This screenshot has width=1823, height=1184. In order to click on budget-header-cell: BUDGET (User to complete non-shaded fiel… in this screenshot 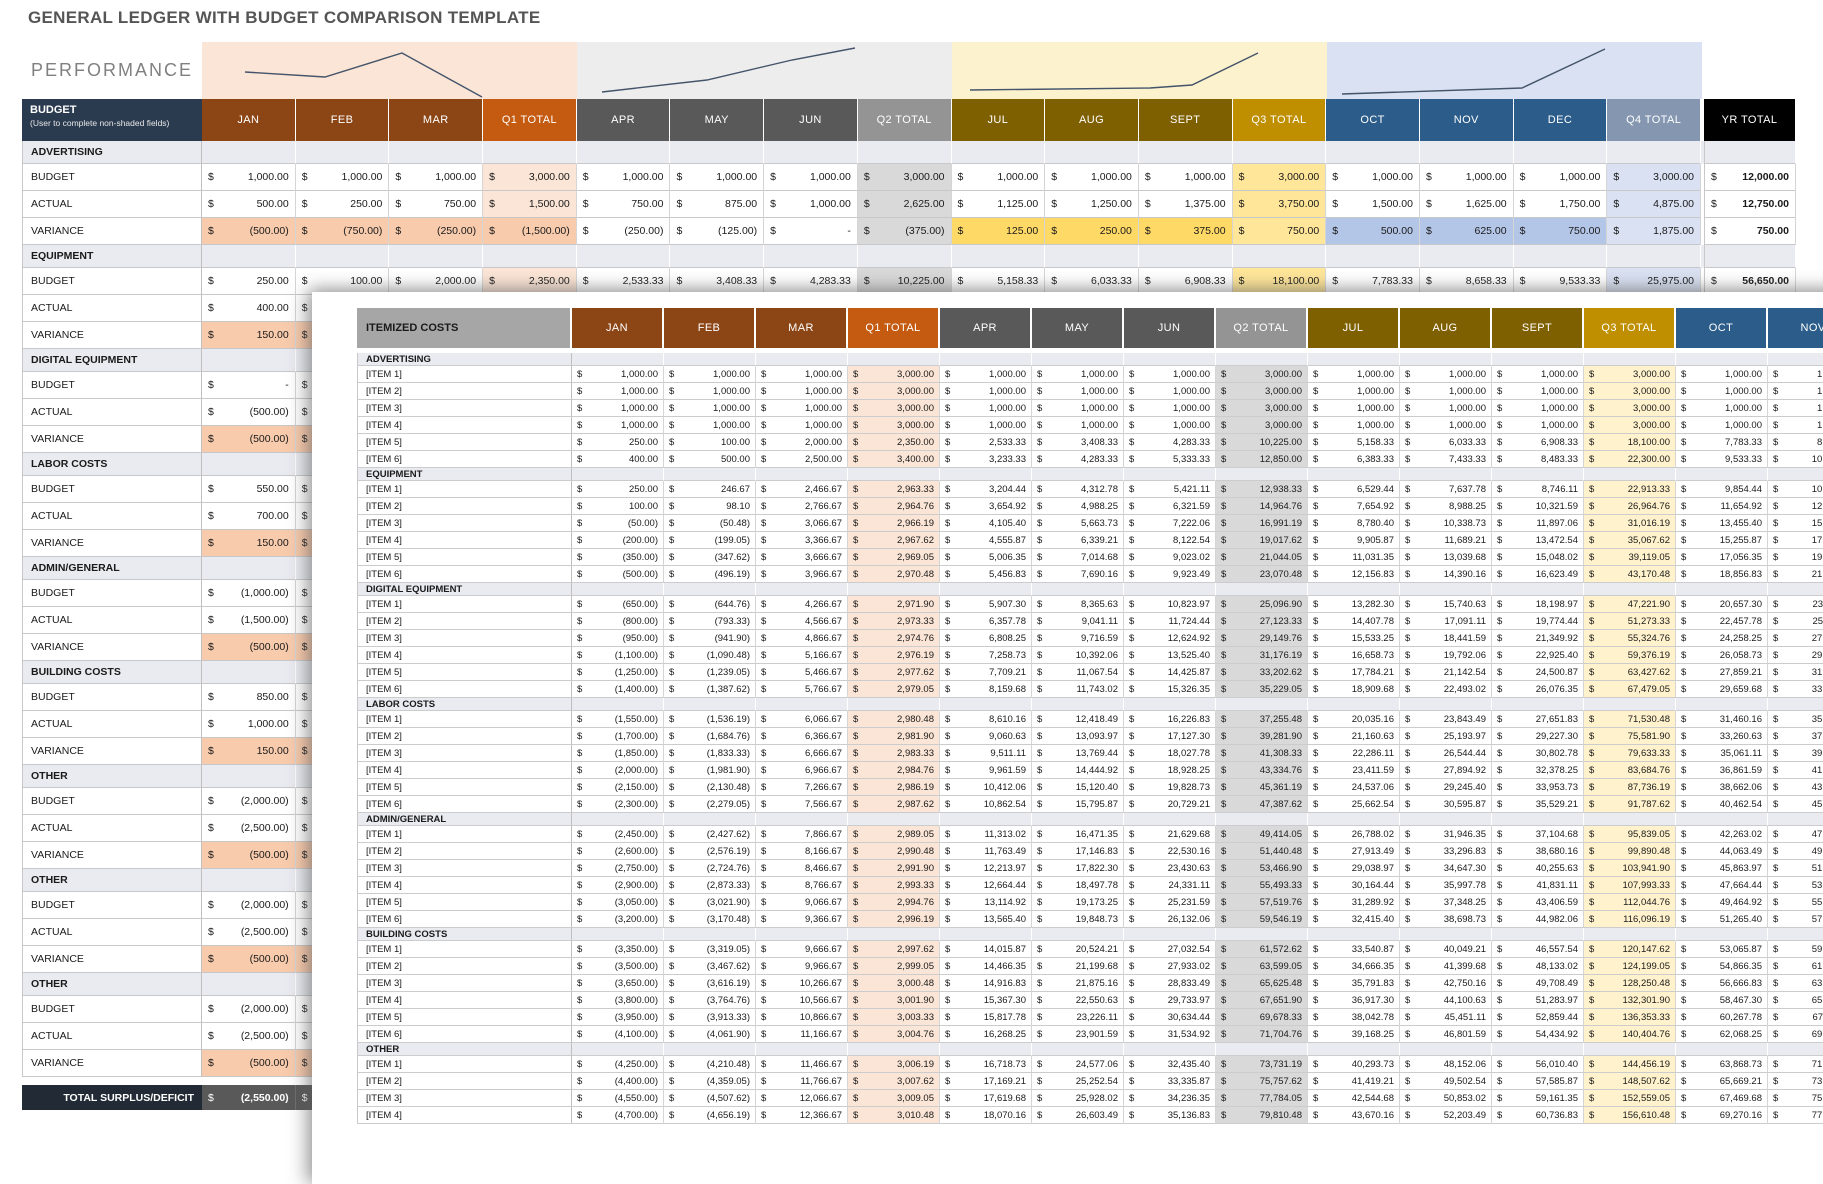, I will do `click(112, 120)`.